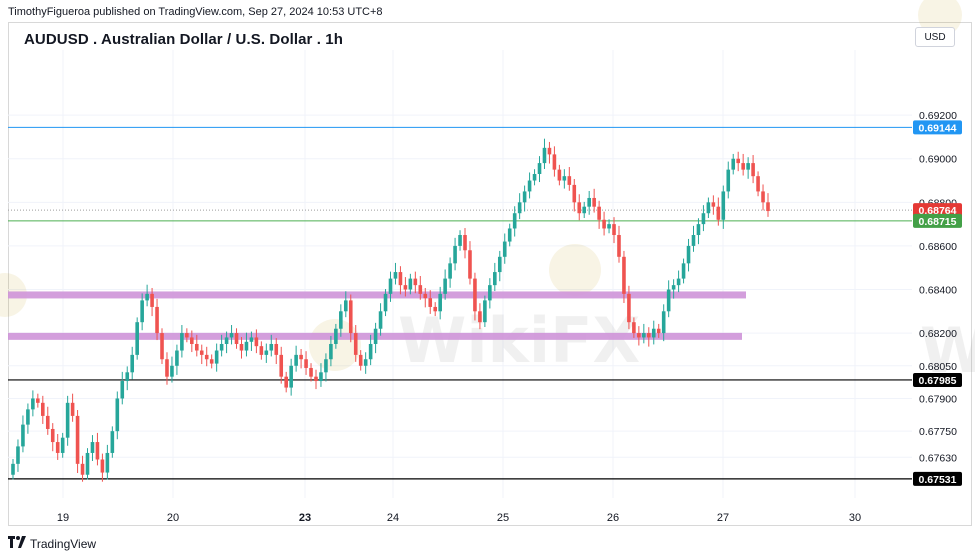 Image resolution: width=975 pixels, height=559 pixels. I want to click on price-label-box, so click(937, 478).